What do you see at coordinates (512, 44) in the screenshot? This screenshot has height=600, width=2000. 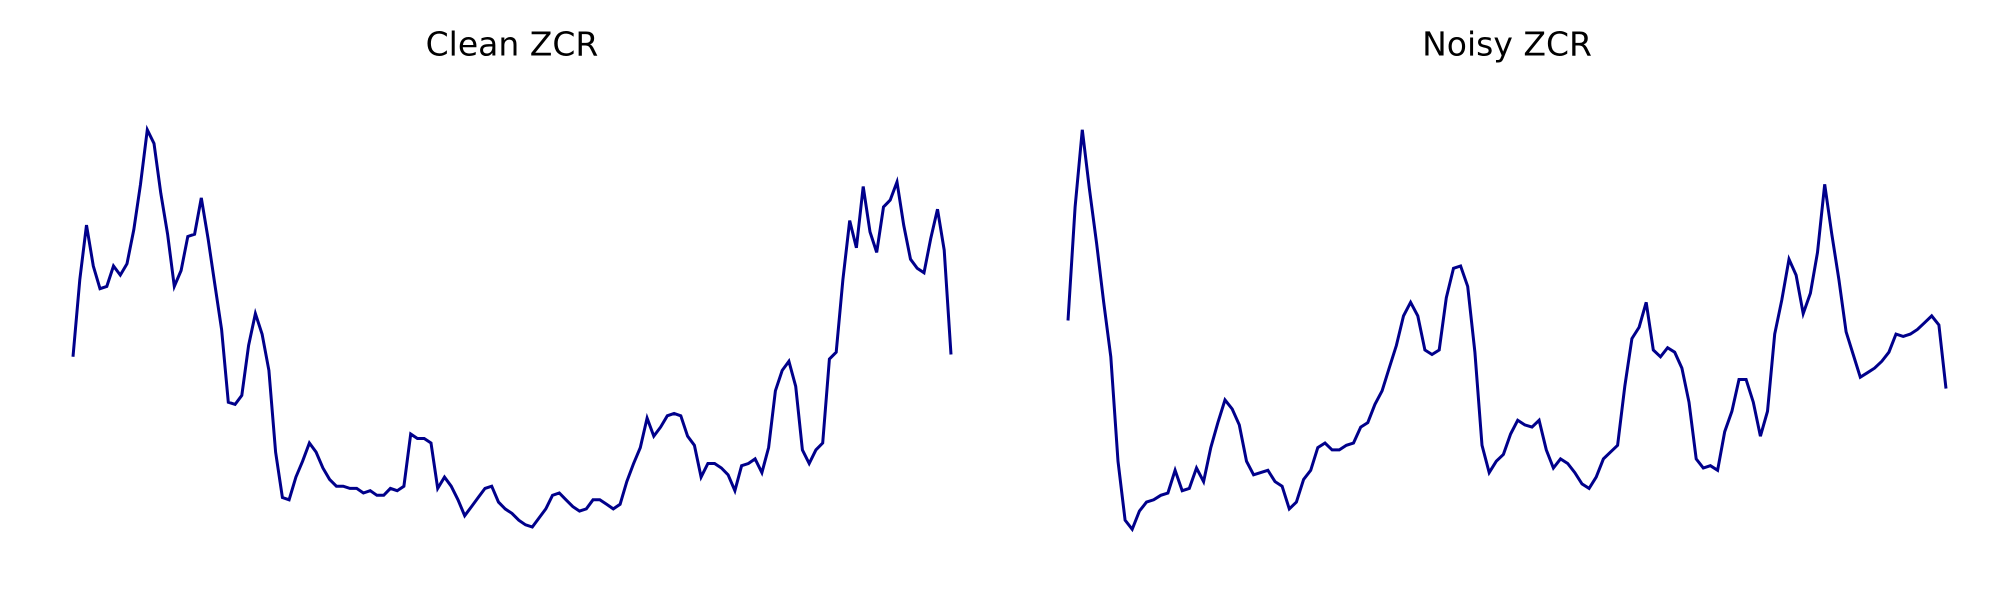 I see `clean-zcr-title: Clean ZCR` at bounding box center [512, 44].